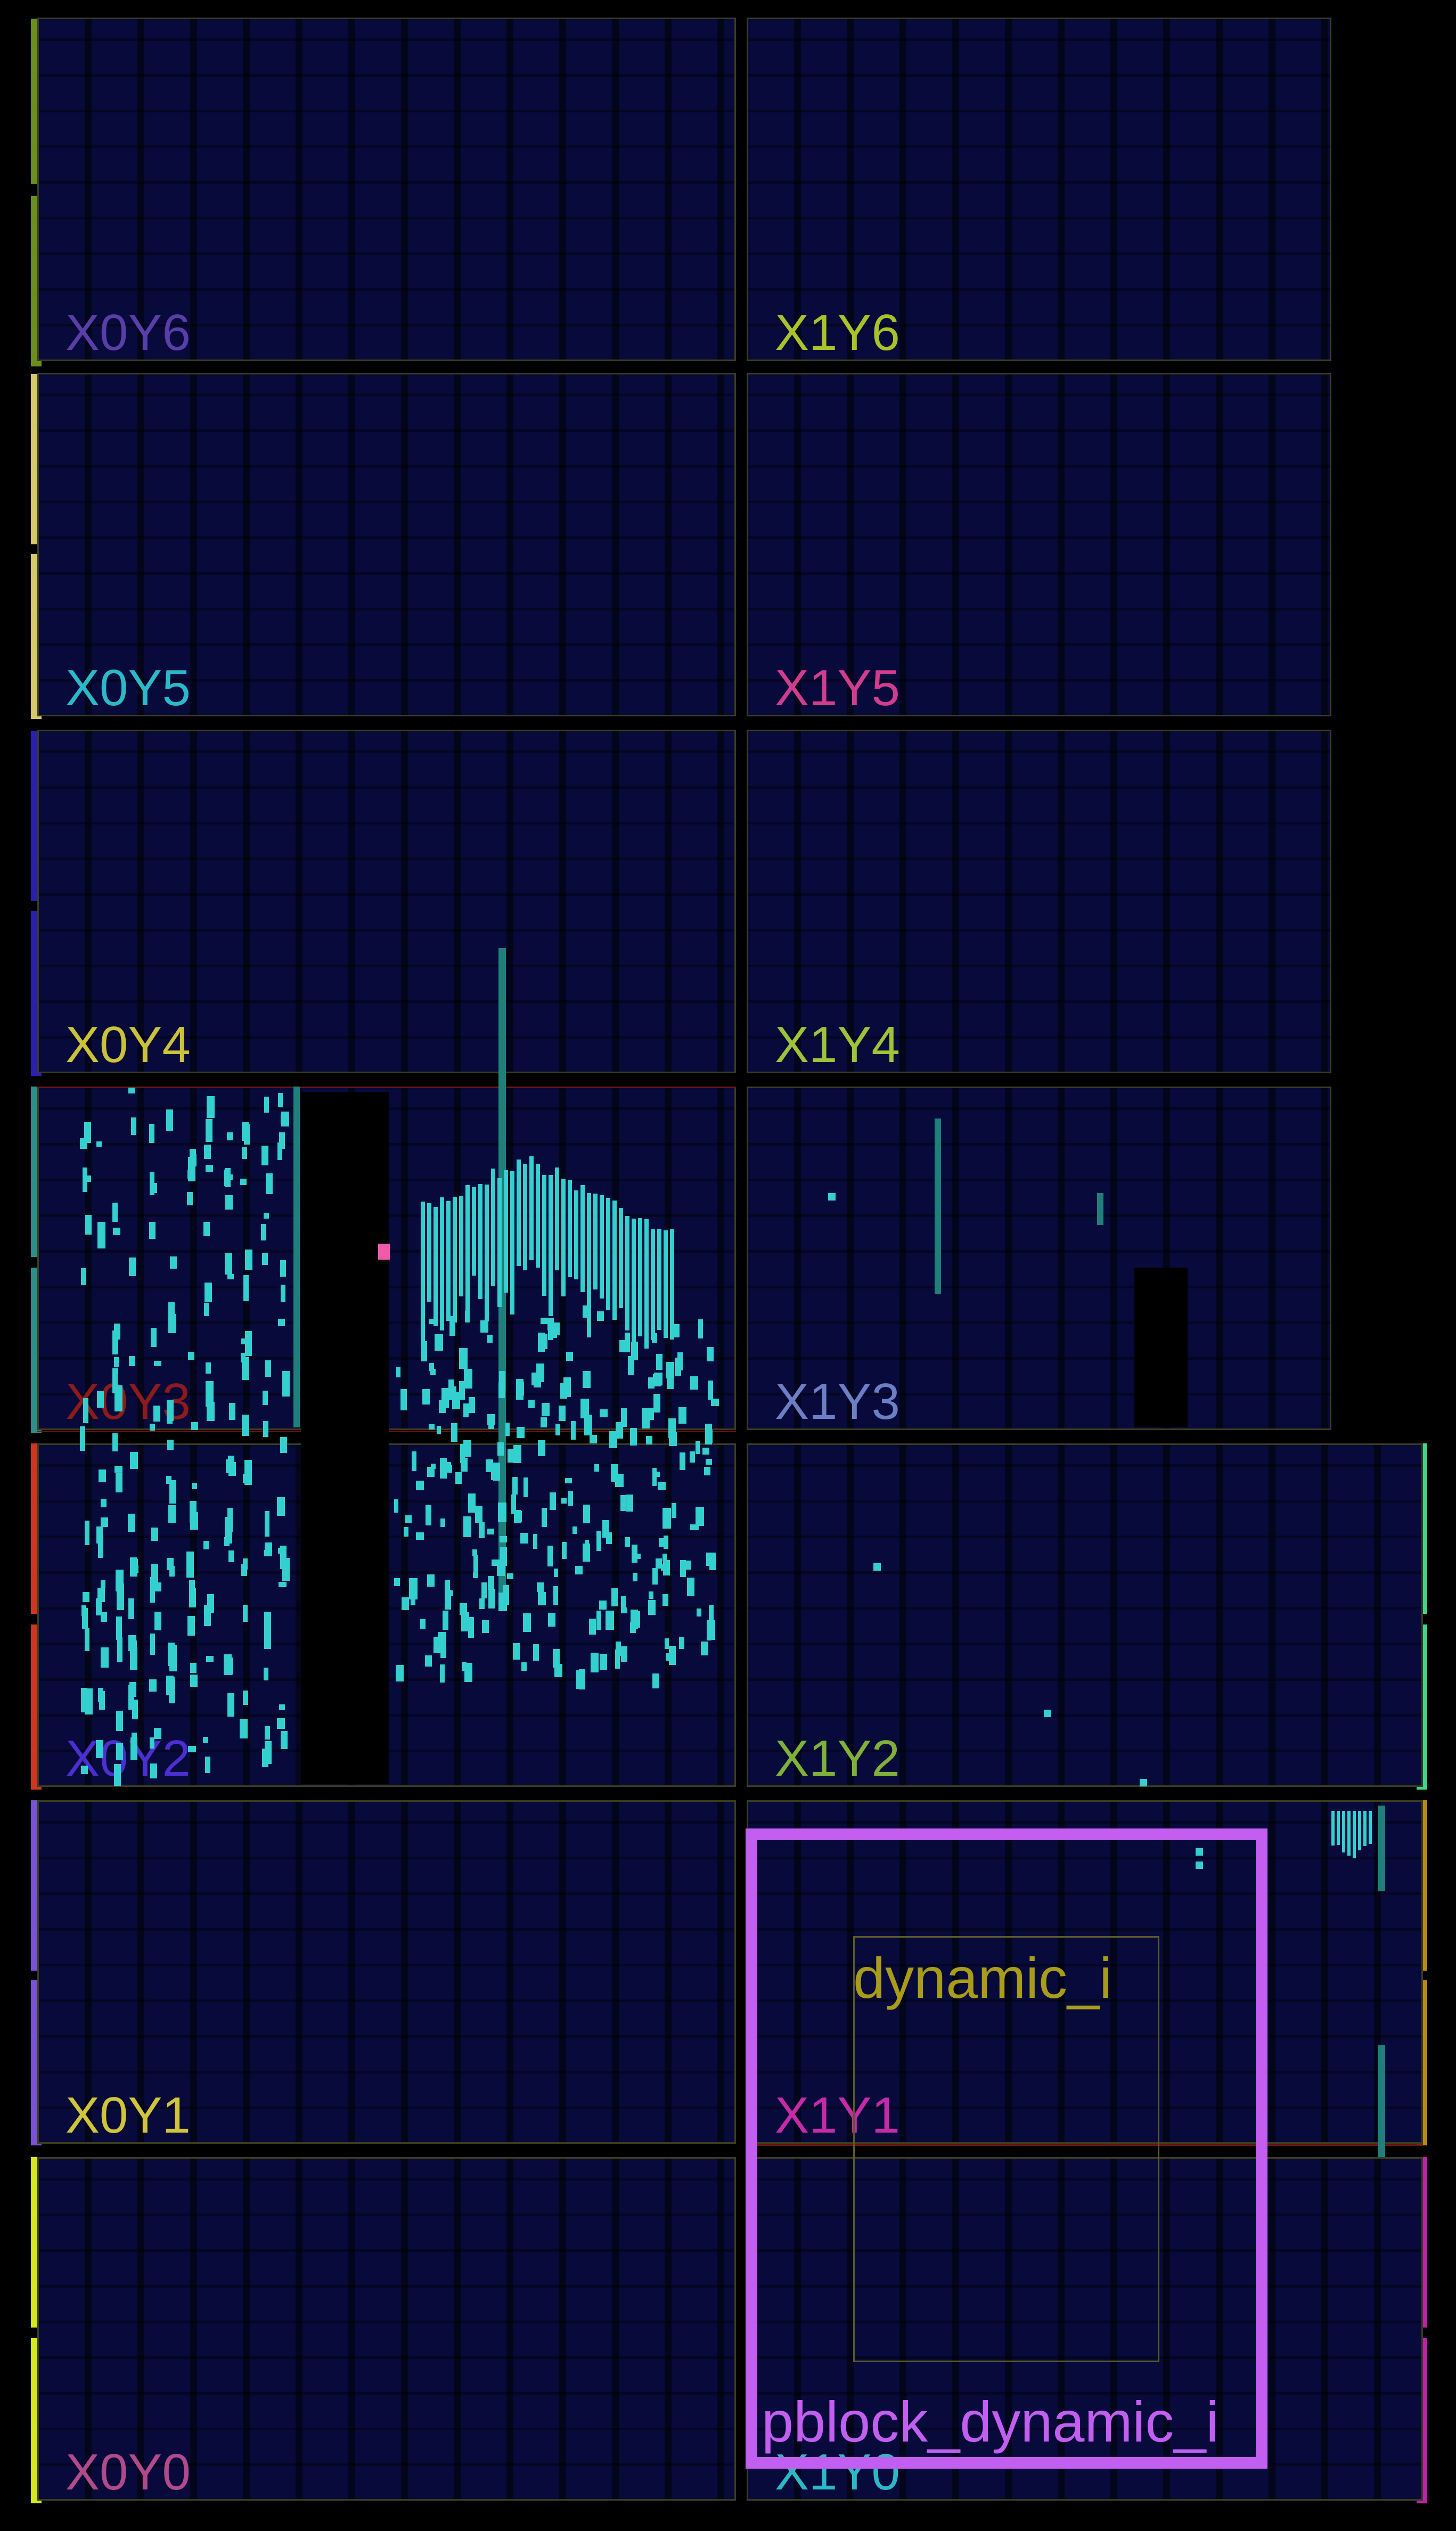  Describe the element at coordinates (386, 190) in the screenshot. I see `clock-region-x0y6: X0Y6` at that location.